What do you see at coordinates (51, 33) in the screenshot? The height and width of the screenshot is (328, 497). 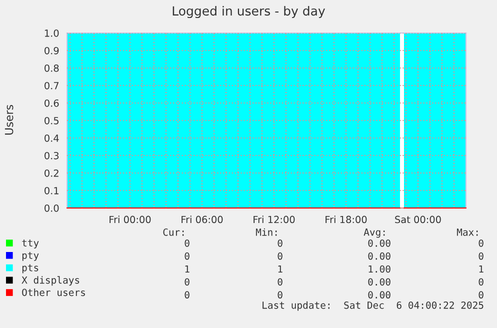 I see `y-tick-label: 1.0` at bounding box center [51, 33].